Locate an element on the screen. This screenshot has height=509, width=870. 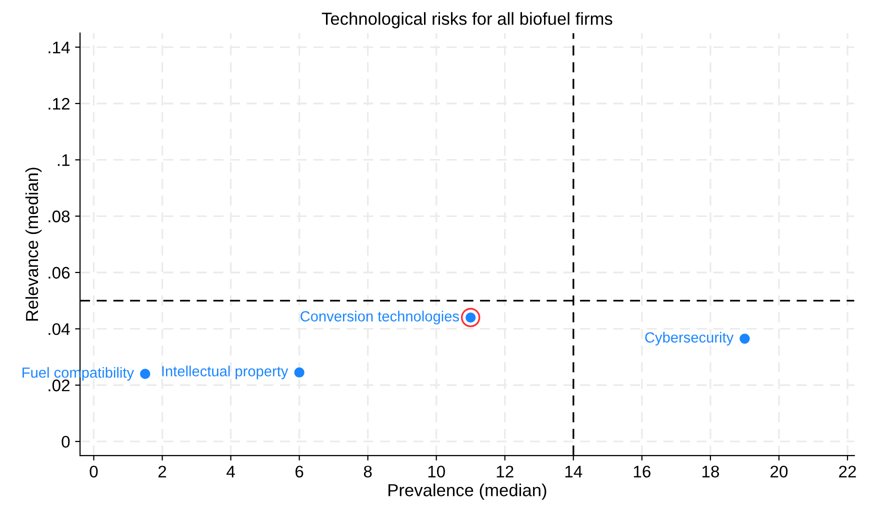
chart-title: Technological risks for all biofuel firms is located at coordinates (467, 20).